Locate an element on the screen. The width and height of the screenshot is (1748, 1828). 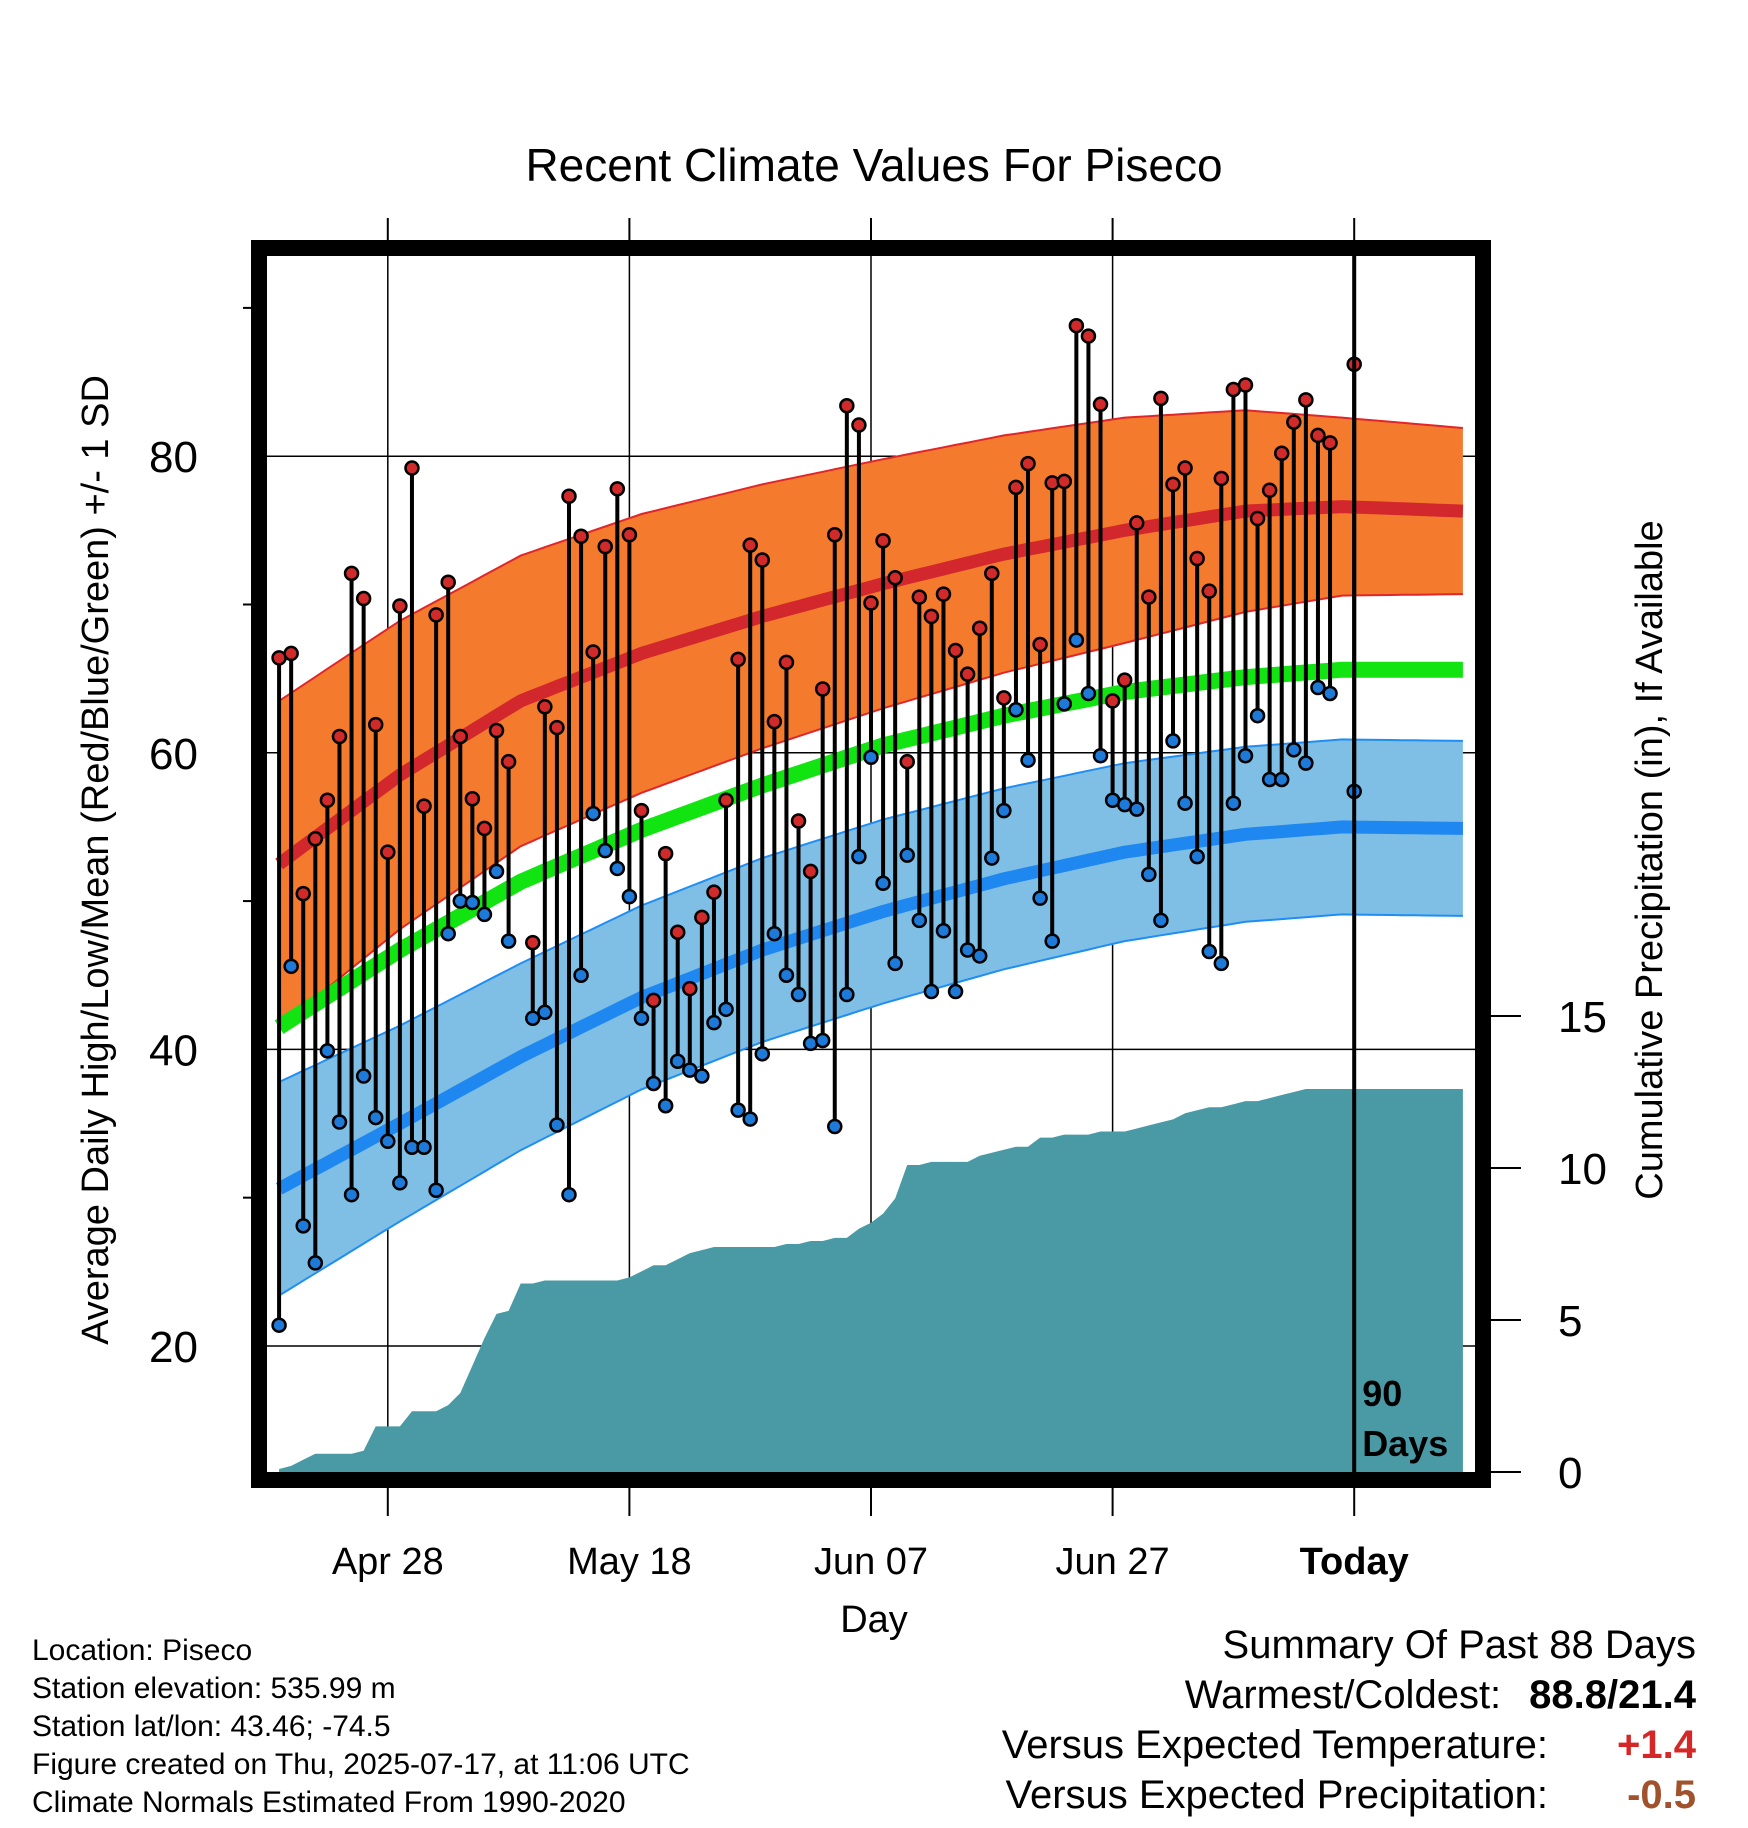
window-label-days: Days is located at coordinates (1405, 1443).